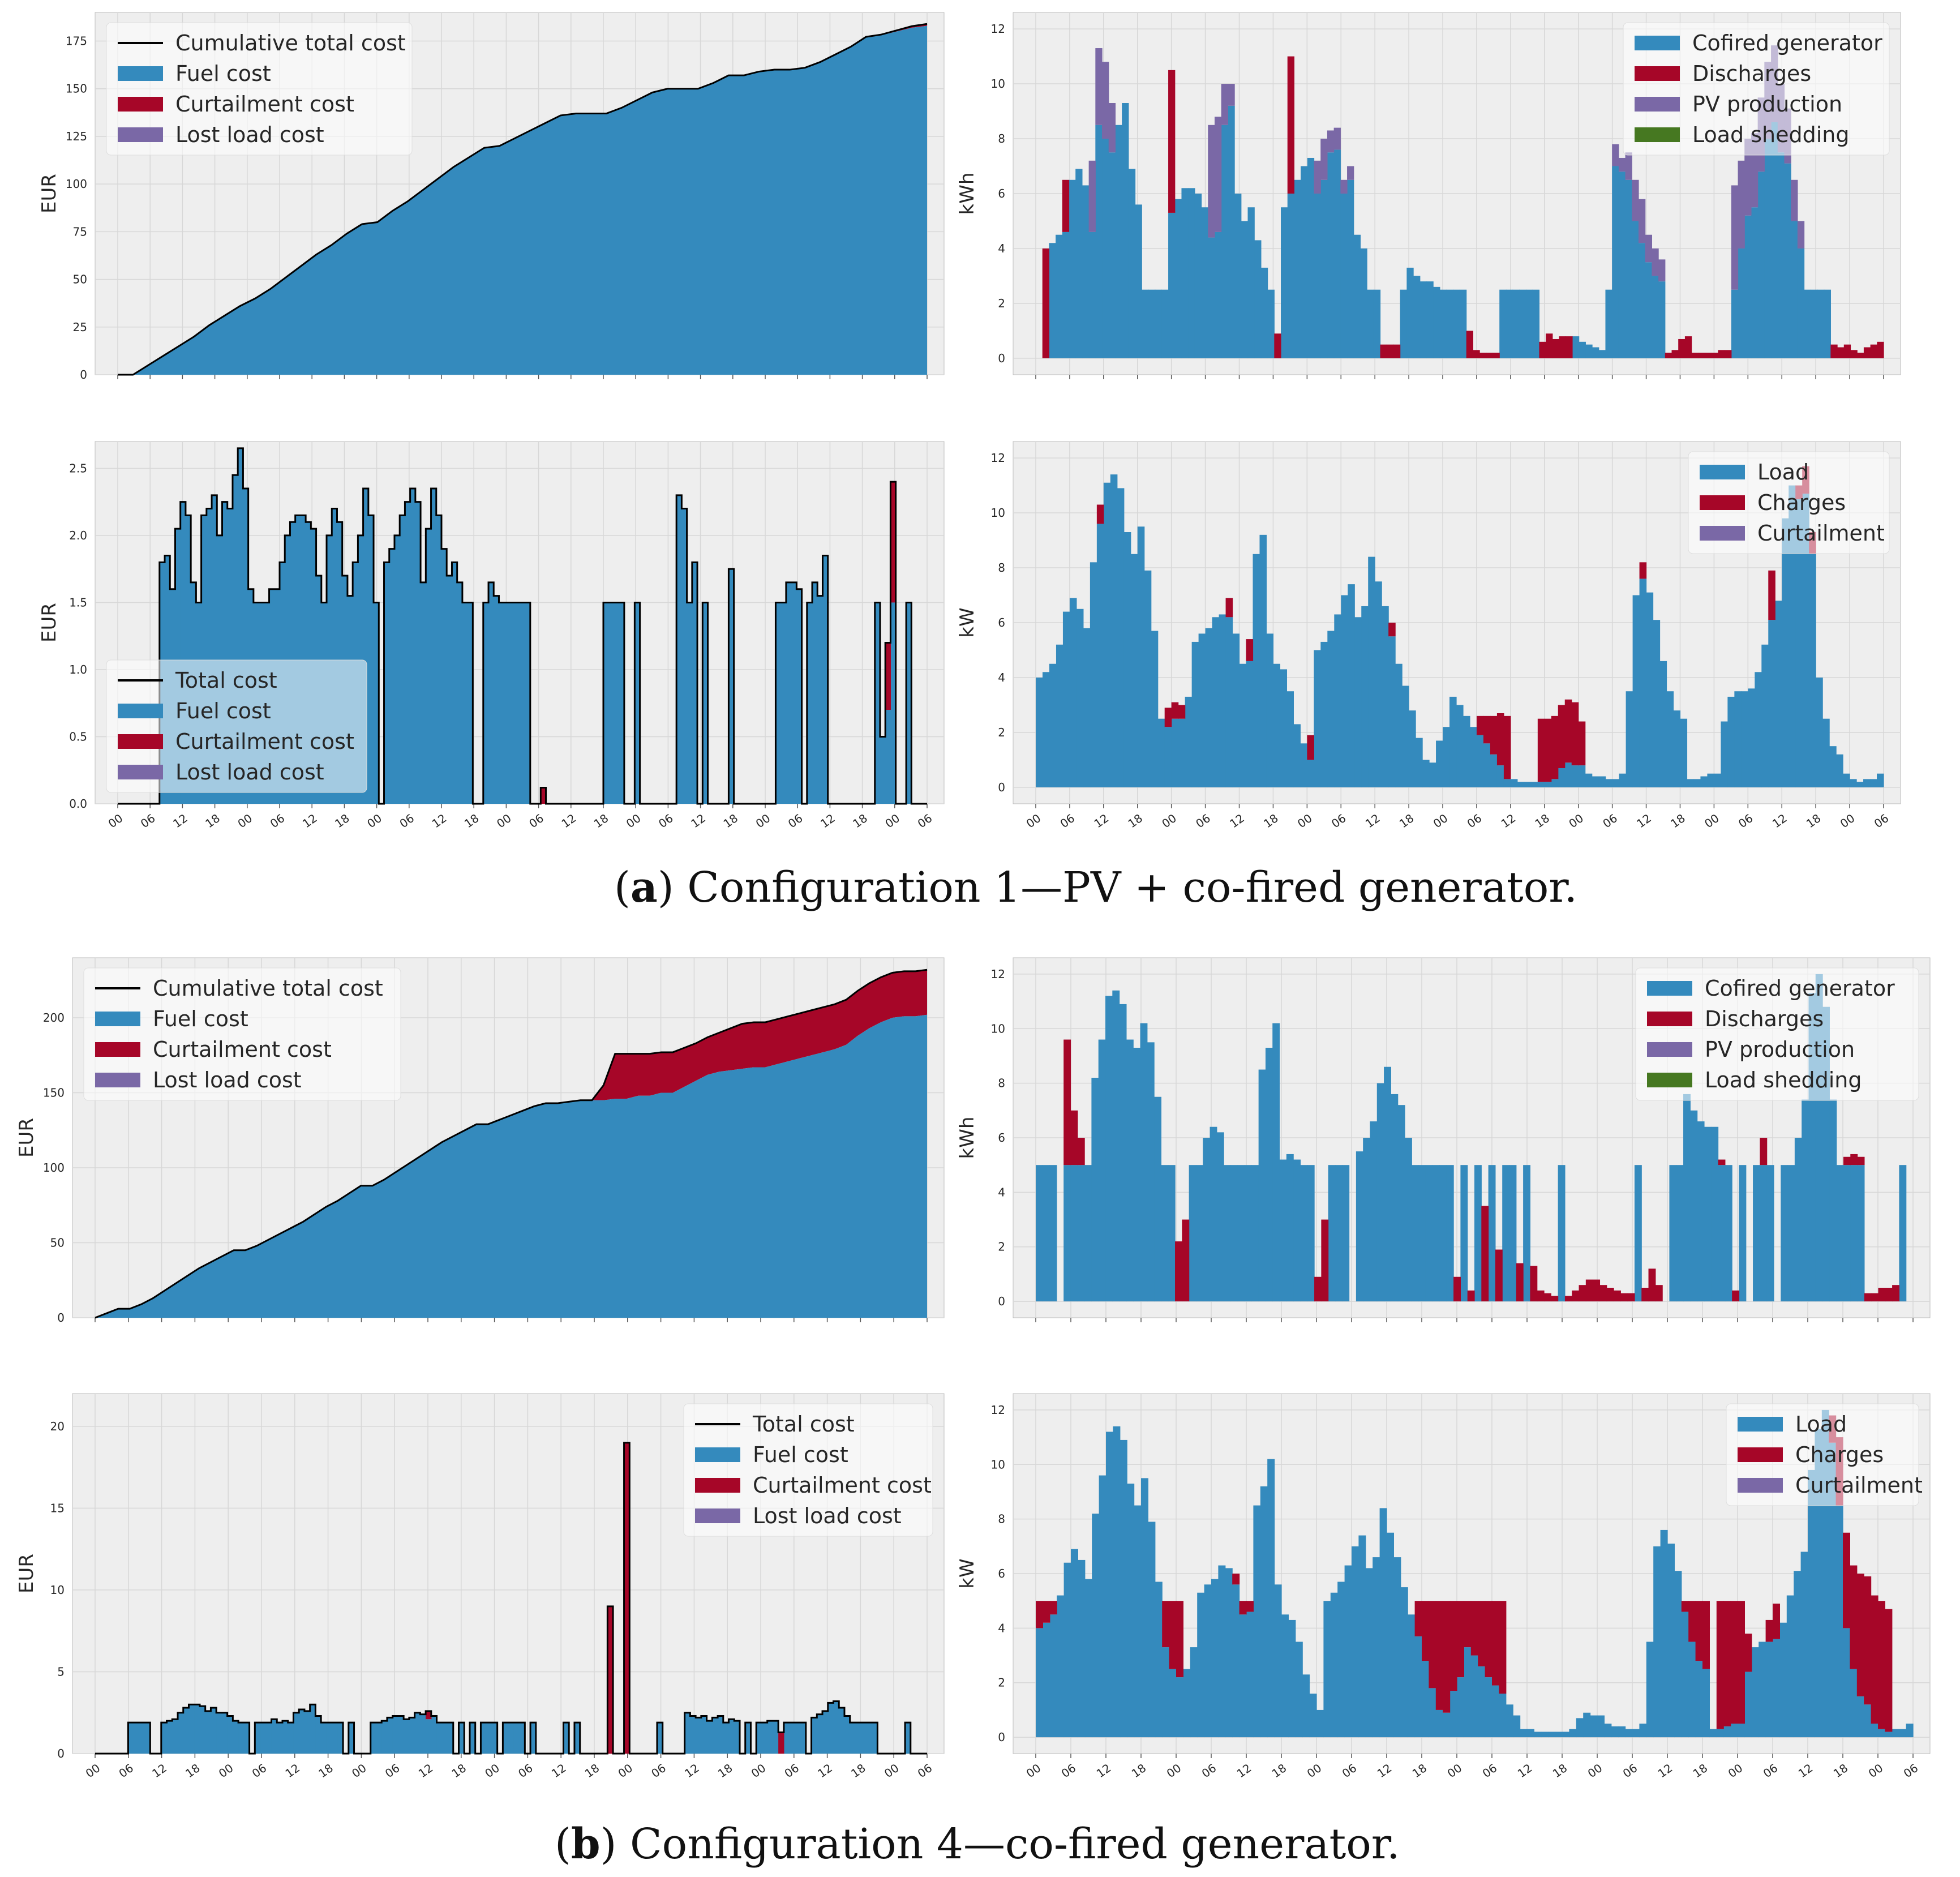  What do you see at coordinates (998, 84) in the screenshot?
I see `a-energy-sources-ytick-label: 10` at bounding box center [998, 84].